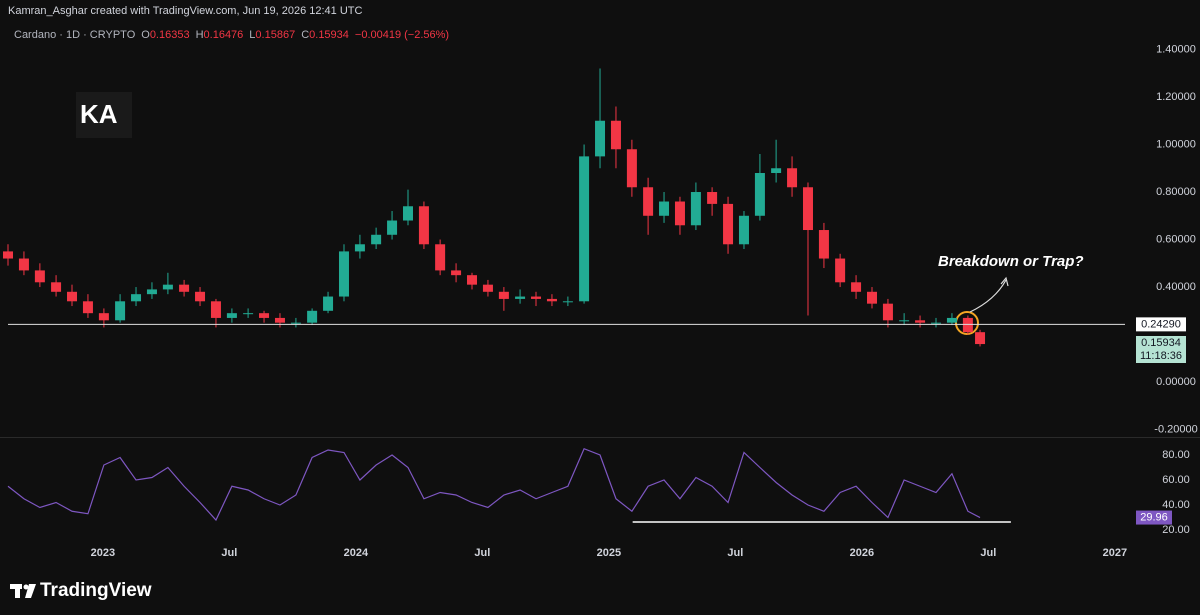 The image size is (1200, 615). Describe the element at coordinates (862, 553) in the screenshot. I see `x-tick-label: 2026` at that location.